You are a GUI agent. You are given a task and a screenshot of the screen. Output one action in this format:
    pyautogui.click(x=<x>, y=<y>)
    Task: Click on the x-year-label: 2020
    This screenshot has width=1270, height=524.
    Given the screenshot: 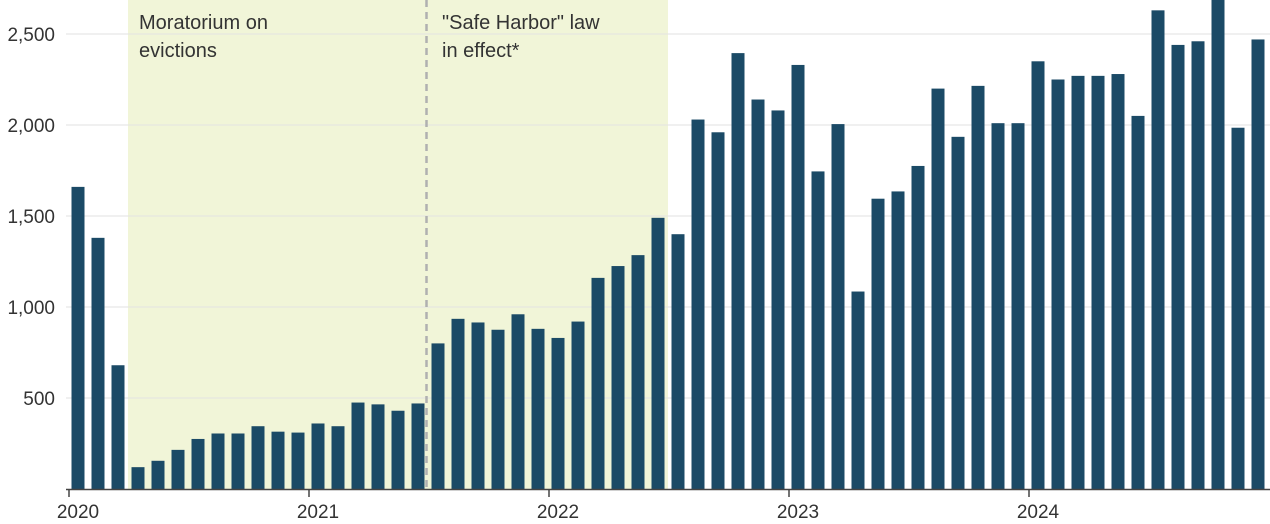 What is the action you would take?
    pyautogui.click(x=78, y=512)
    